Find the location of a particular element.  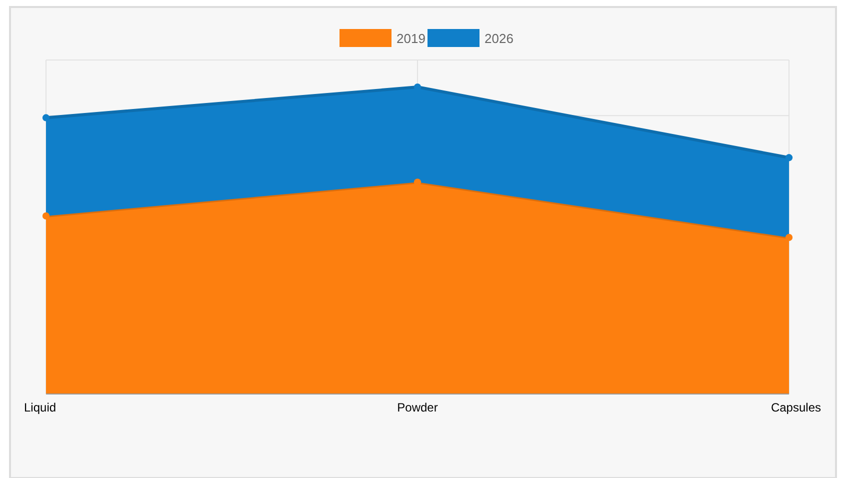

legend-label: 2026 is located at coordinates (499, 38).